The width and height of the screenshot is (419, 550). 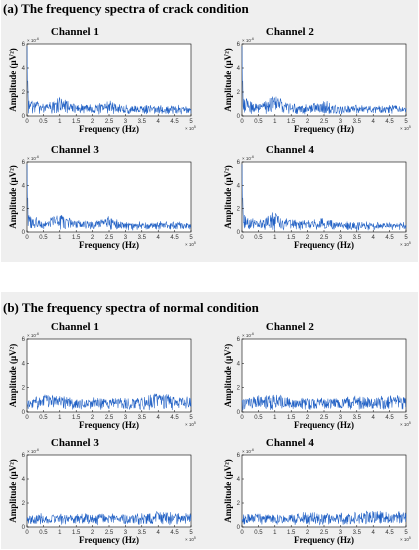 What do you see at coordinates (290, 443) in the screenshot?
I see `channel-title: Channel 4` at bounding box center [290, 443].